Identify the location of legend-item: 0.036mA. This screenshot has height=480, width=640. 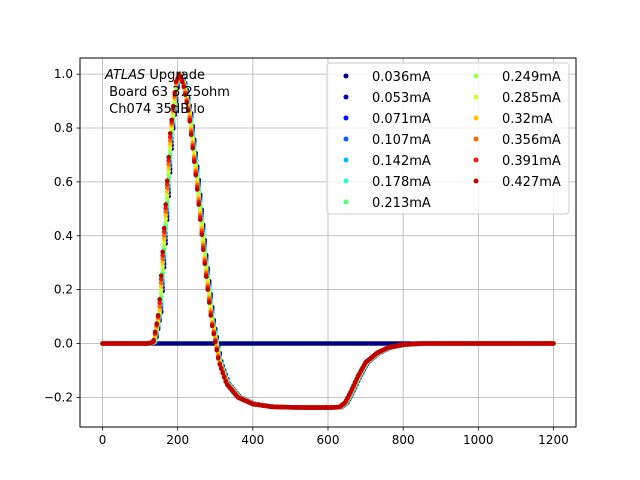
(387, 77).